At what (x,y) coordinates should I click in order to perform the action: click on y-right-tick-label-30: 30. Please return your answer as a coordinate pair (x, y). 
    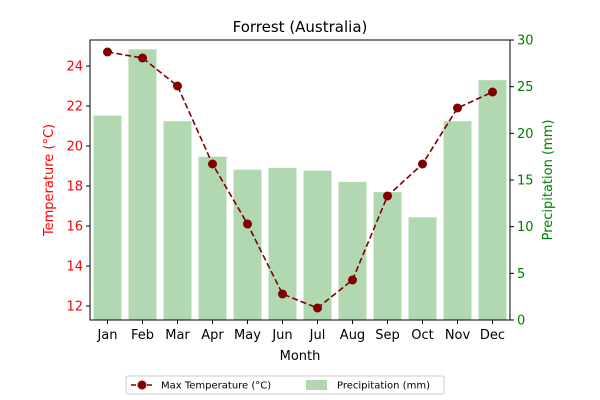
    Looking at the image, I should click on (525, 41).